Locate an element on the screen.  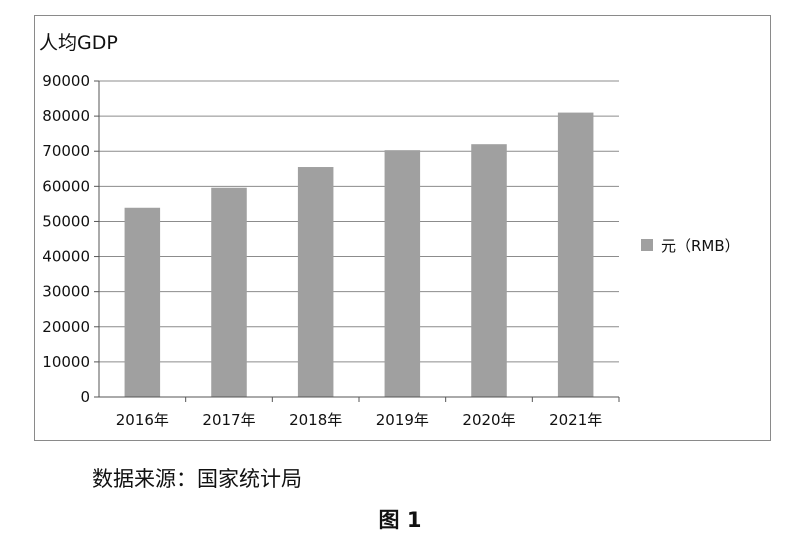
y-tick-label: 40000 is located at coordinates (66, 257).